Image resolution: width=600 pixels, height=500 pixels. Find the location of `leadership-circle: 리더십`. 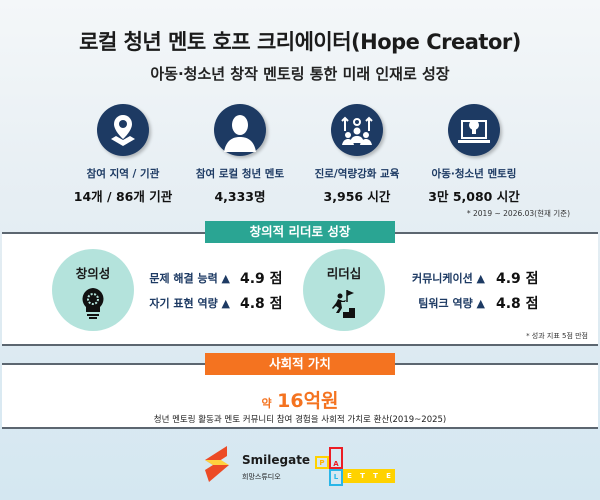

leadership-circle: 리더십 is located at coordinates (344, 290).